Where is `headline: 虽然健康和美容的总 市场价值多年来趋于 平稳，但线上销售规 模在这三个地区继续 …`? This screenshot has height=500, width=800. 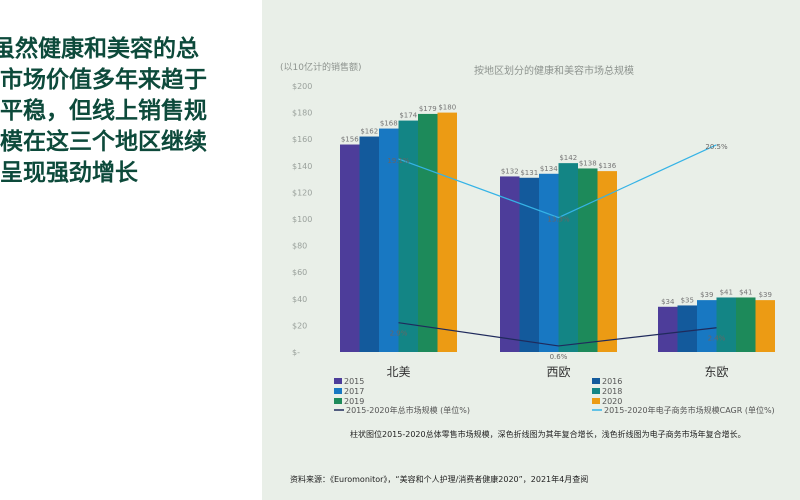 headline: 虽然健康和美容的总 市场价值多年来趋于 平稳，但线上销售规 模在这三个地区继续 … is located at coordinates (103, 111).